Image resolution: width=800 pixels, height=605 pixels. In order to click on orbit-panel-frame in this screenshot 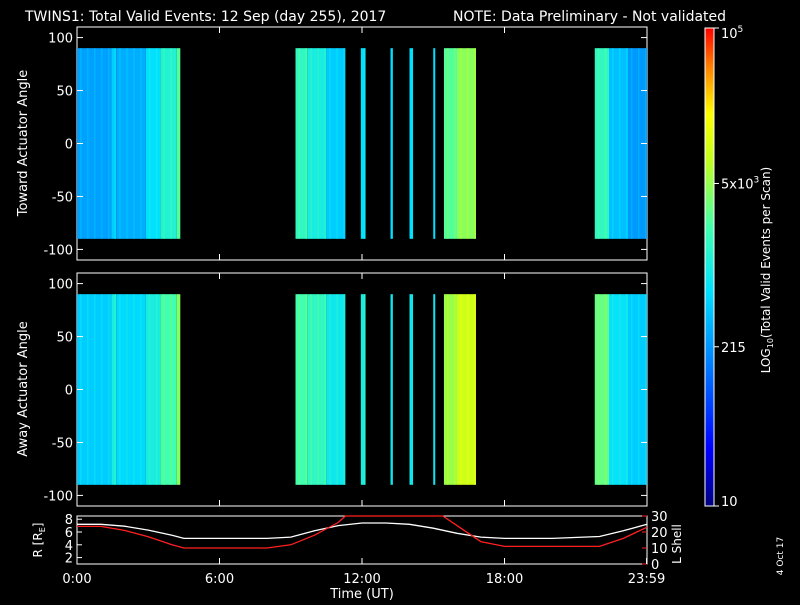, I will do `click(362, 540)`.